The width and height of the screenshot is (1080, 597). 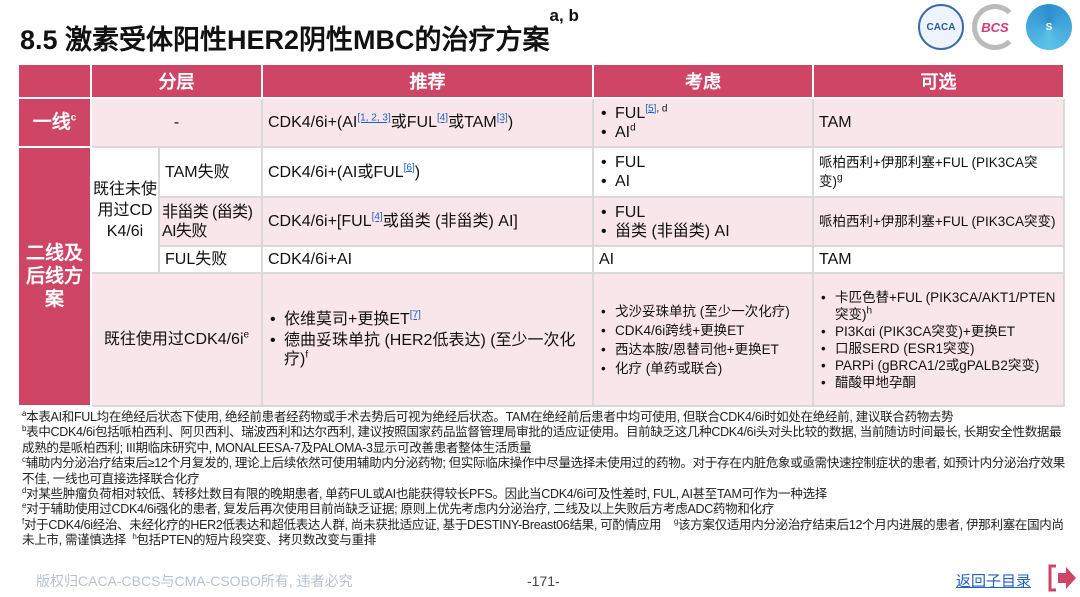 I want to click on group-no-cdk: 既往未使用过CDK4/6i, so click(x=125, y=210).